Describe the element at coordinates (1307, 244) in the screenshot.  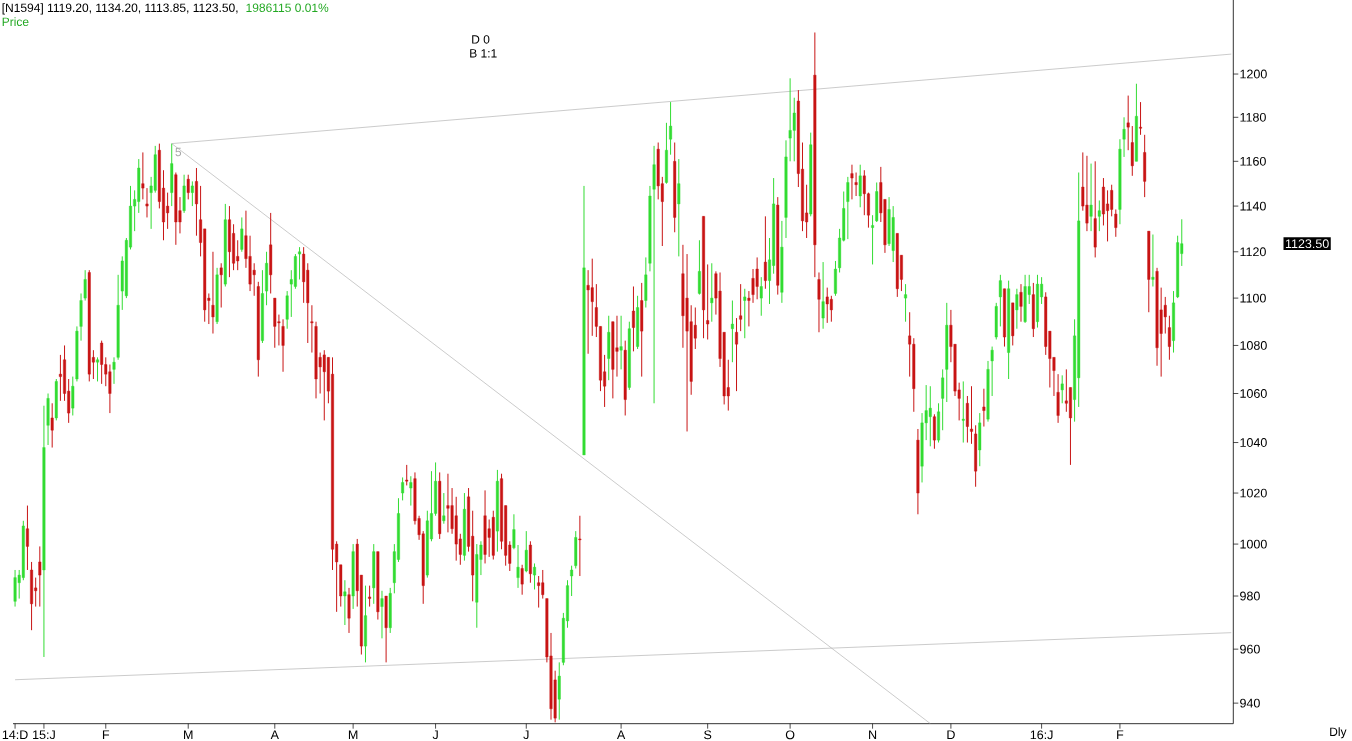
I see `text: 1123.50` at that location.